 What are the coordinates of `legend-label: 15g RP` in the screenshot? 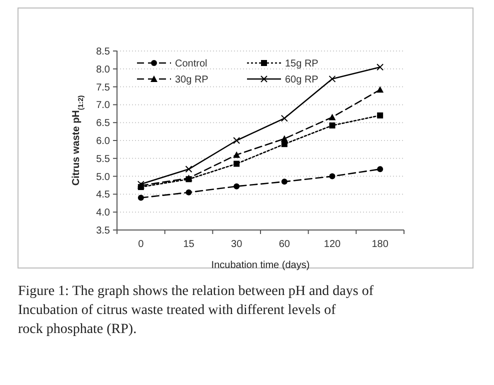 It's located at (302, 64).